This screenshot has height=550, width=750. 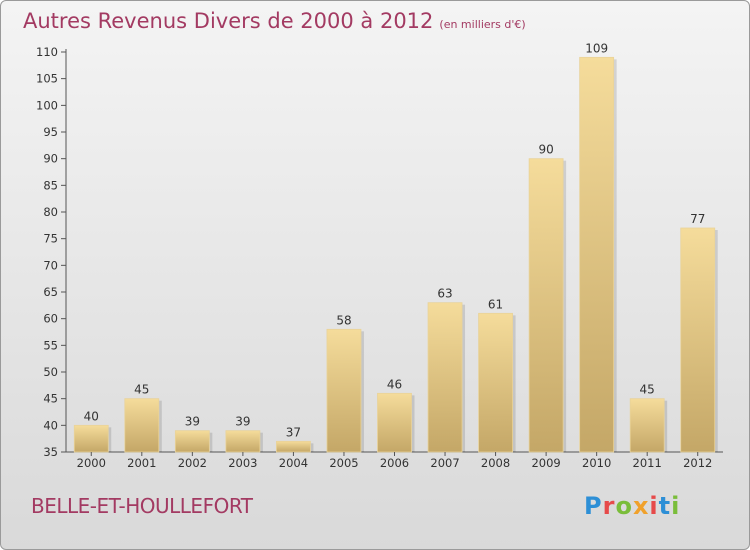 I want to click on bar-value-label: 37, so click(x=293, y=432).